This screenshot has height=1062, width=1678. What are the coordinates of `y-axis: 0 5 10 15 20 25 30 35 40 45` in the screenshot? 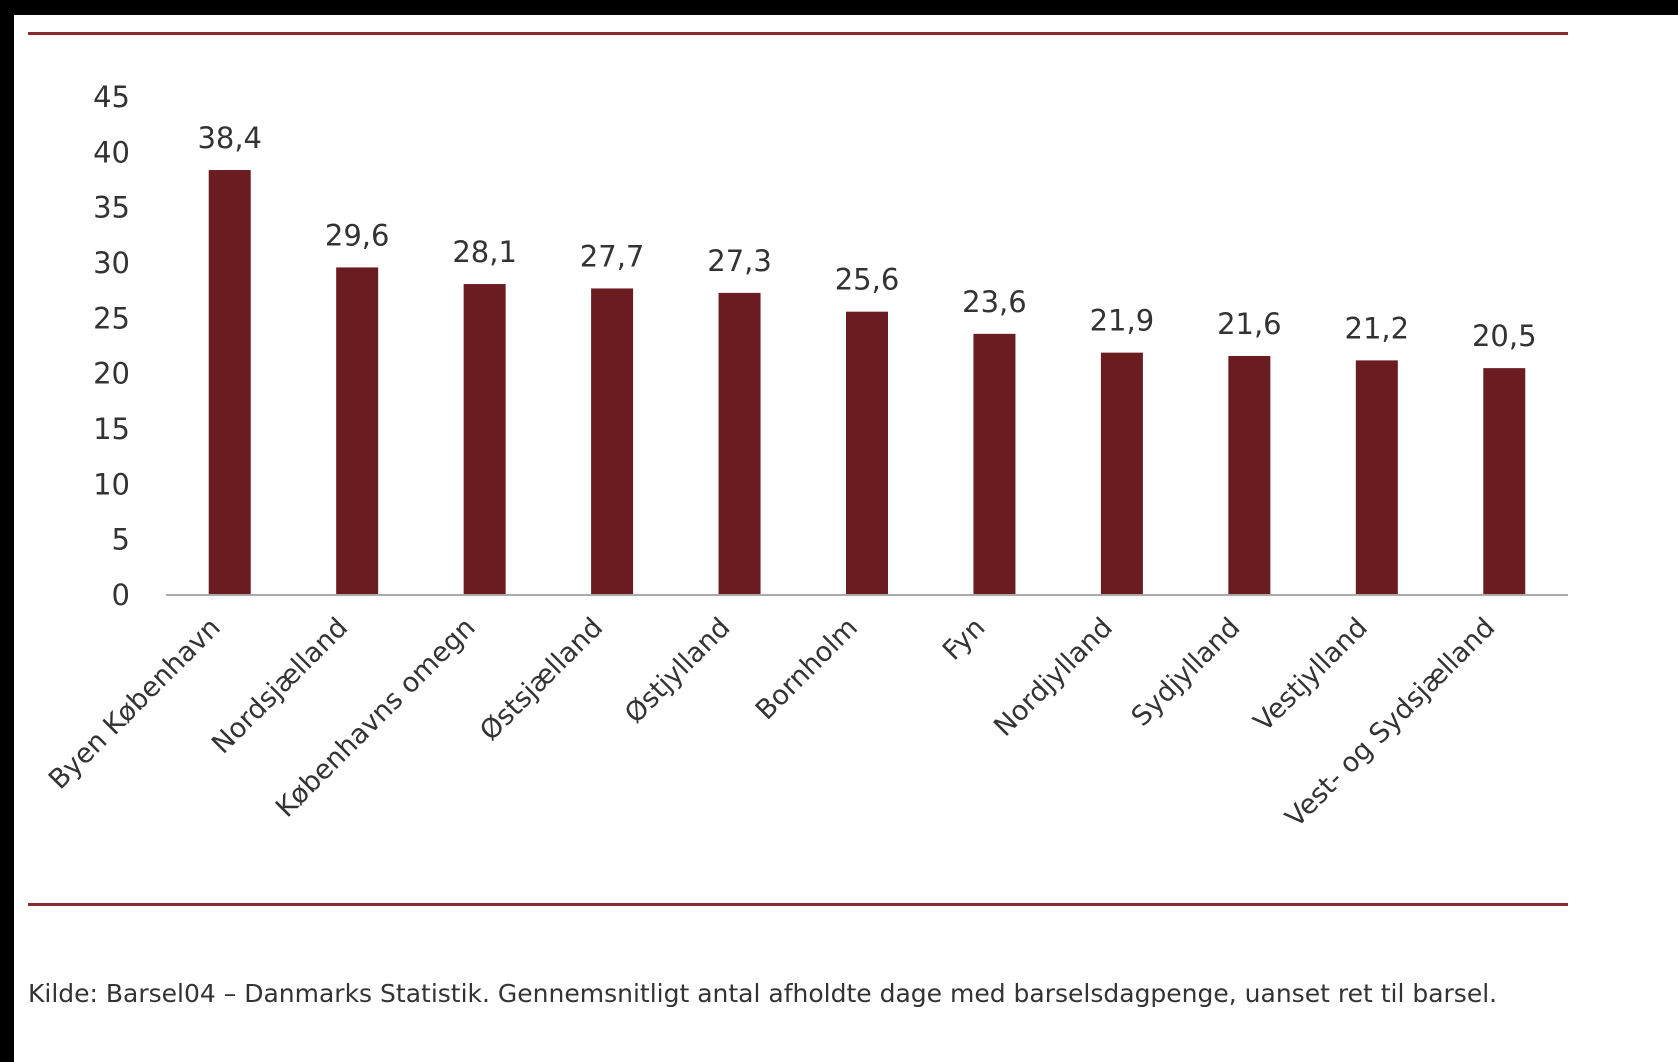 It's located at (111, 346).